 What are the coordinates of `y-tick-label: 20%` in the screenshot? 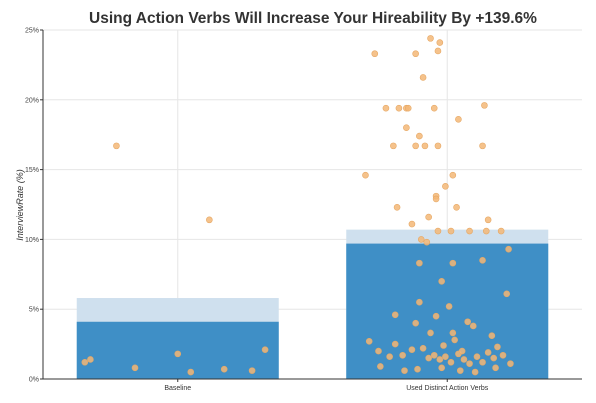 It's located at (32, 100).